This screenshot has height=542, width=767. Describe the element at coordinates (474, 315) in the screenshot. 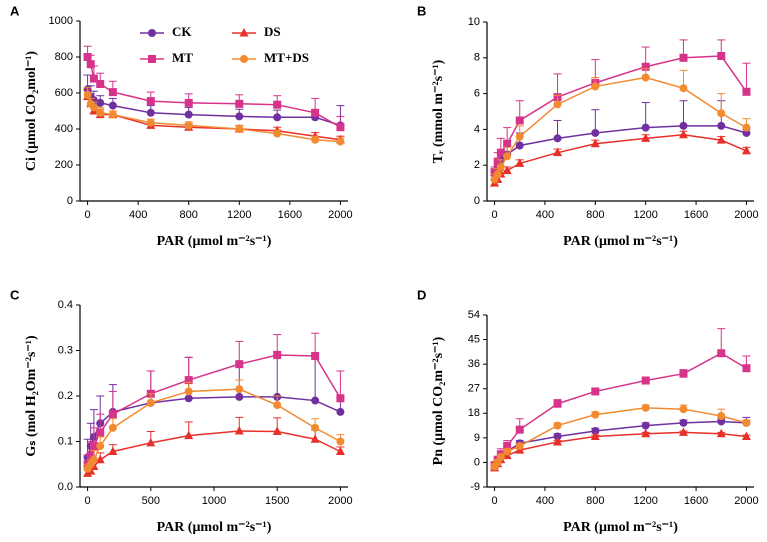

I see `y-tick-label: 54` at that location.